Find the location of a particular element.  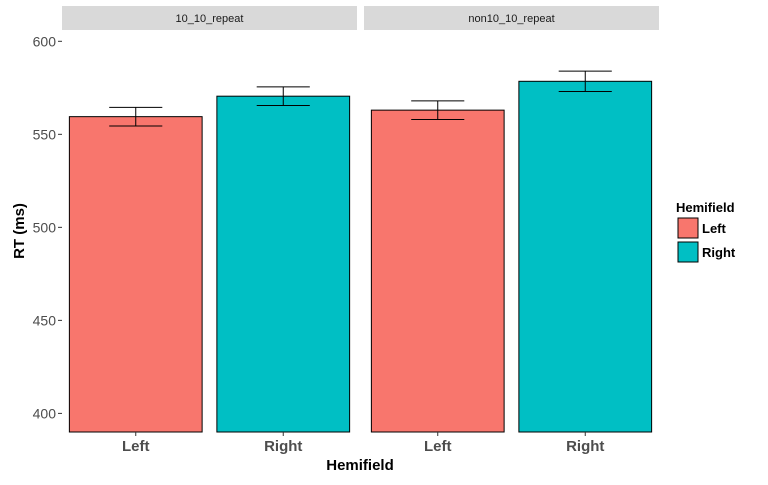

legend-label-right: Right is located at coordinates (719, 252).